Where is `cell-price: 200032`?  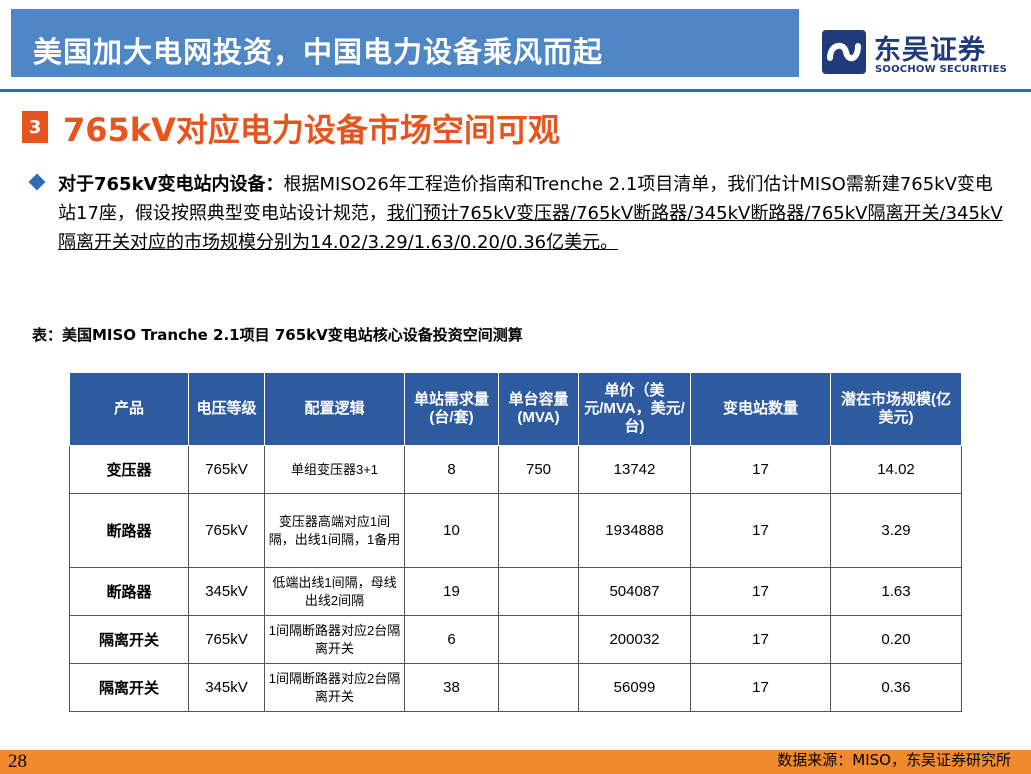
cell-price: 200032 is located at coordinates (634, 639).